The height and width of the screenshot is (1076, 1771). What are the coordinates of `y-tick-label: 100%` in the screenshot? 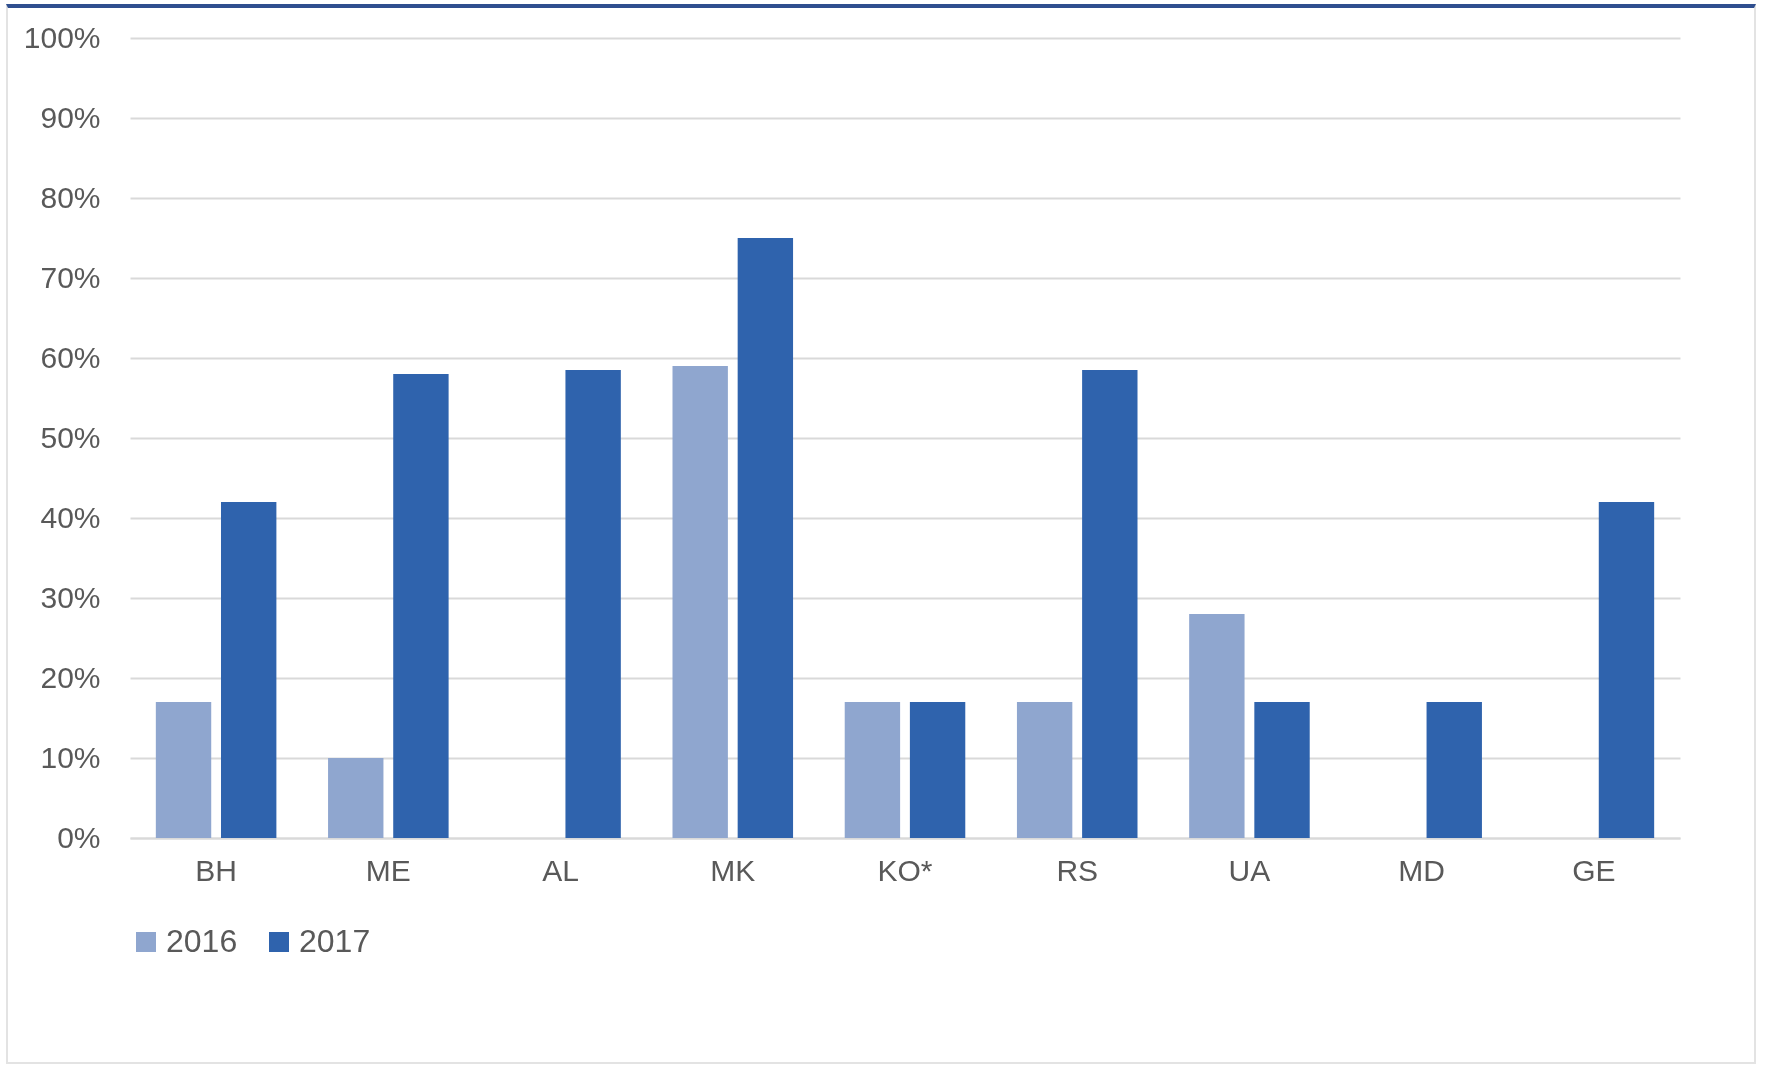 It's located at (62, 37).